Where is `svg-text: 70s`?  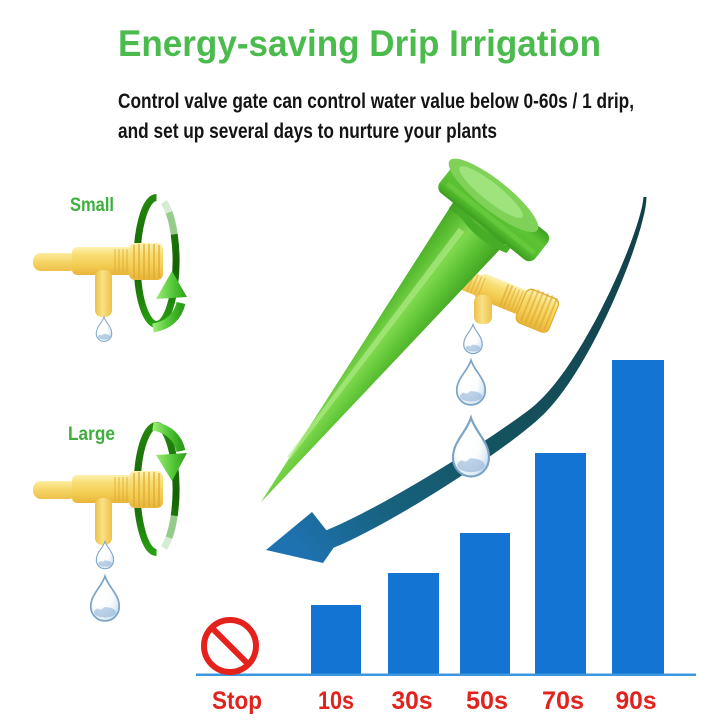
svg-text: 70s is located at coordinates (563, 701).